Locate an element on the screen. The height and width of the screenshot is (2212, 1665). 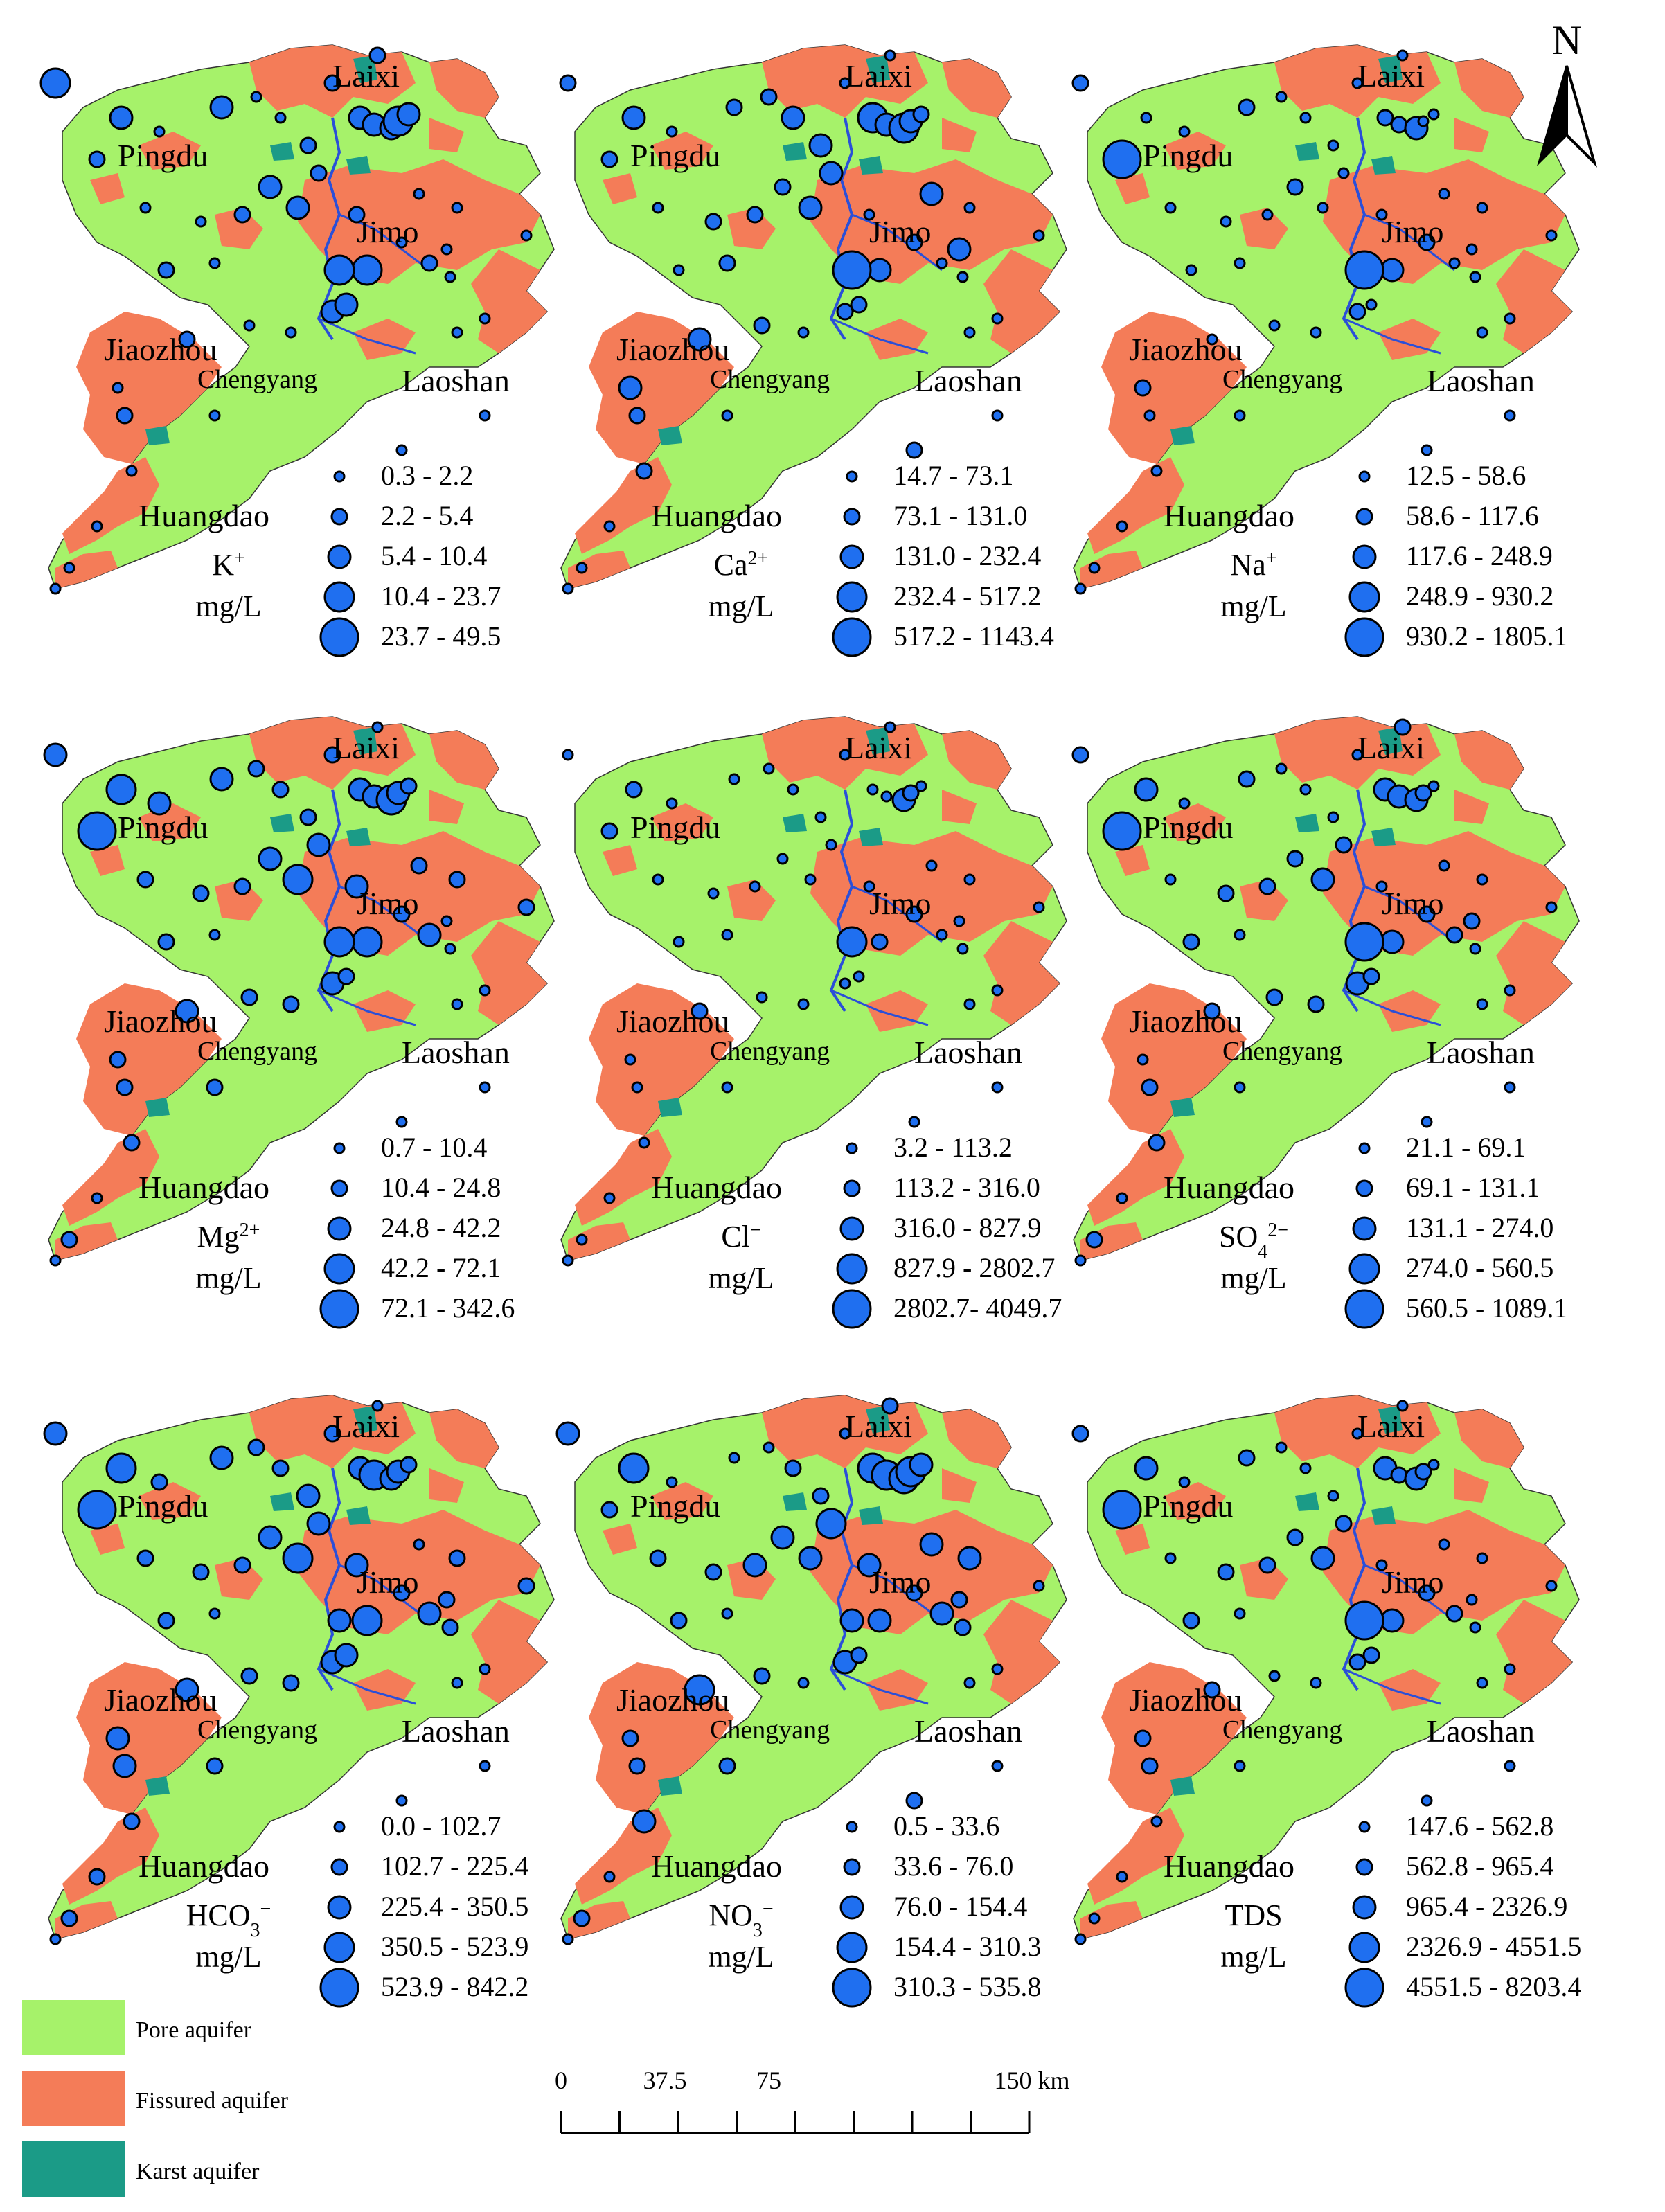
ion-label: Na+ is located at coordinates (1253, 565).